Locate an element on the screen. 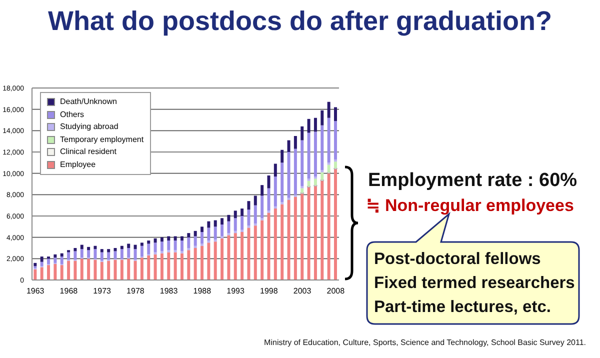 This screenshot has height=358, width=600. text: ≒ Non-regular employees is located at coordinates (470, 206).